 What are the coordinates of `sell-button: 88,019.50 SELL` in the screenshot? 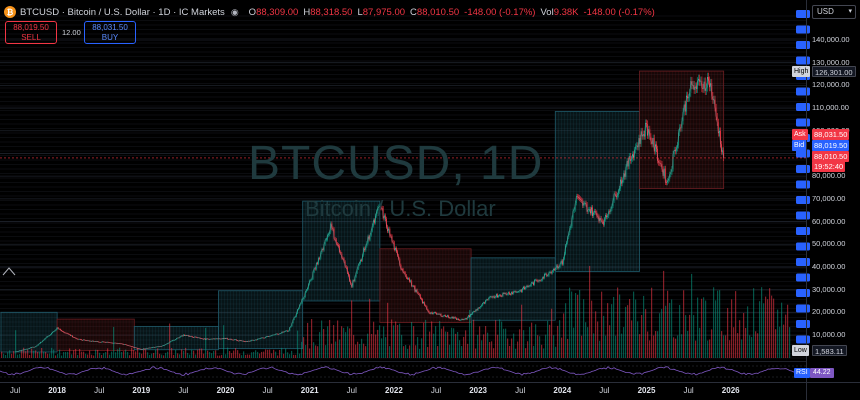 It's located at (31, 32).